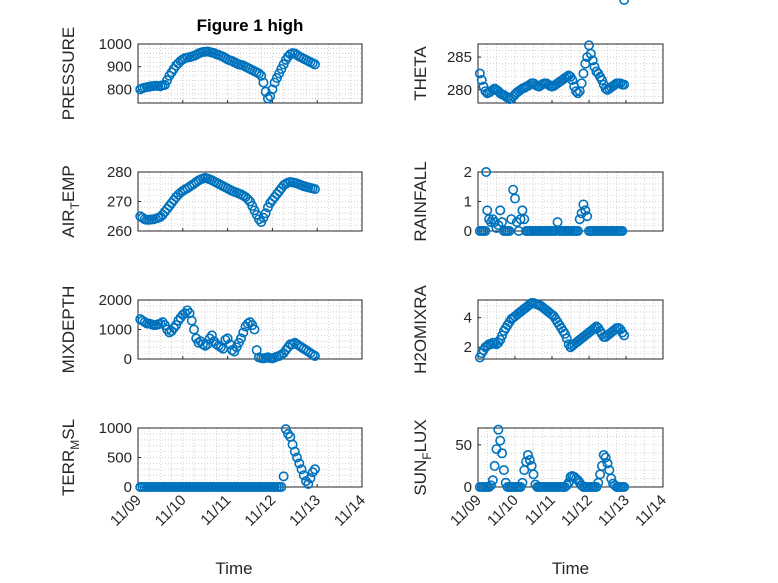 This screenshot has height=583, width=778. What do you see at coordinates (420, 73) in the screenshot?
I see `y-axis-label: THETA` at bounding box center [420, 73].